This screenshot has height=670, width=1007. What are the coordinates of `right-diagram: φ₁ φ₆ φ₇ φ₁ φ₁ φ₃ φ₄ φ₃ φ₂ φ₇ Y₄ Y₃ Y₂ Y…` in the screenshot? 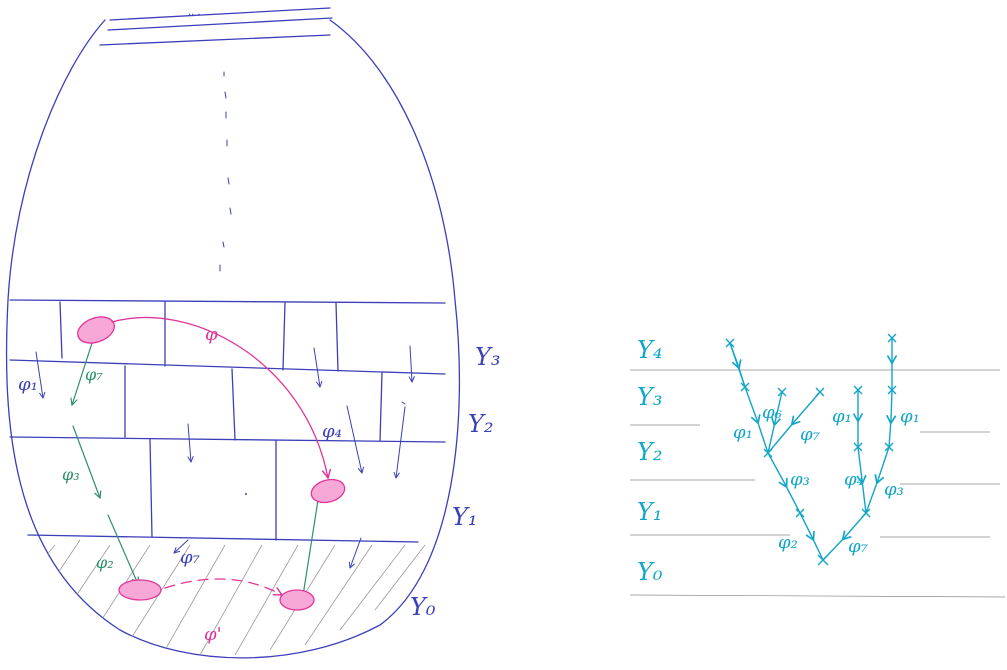 It's located at (817, 465).